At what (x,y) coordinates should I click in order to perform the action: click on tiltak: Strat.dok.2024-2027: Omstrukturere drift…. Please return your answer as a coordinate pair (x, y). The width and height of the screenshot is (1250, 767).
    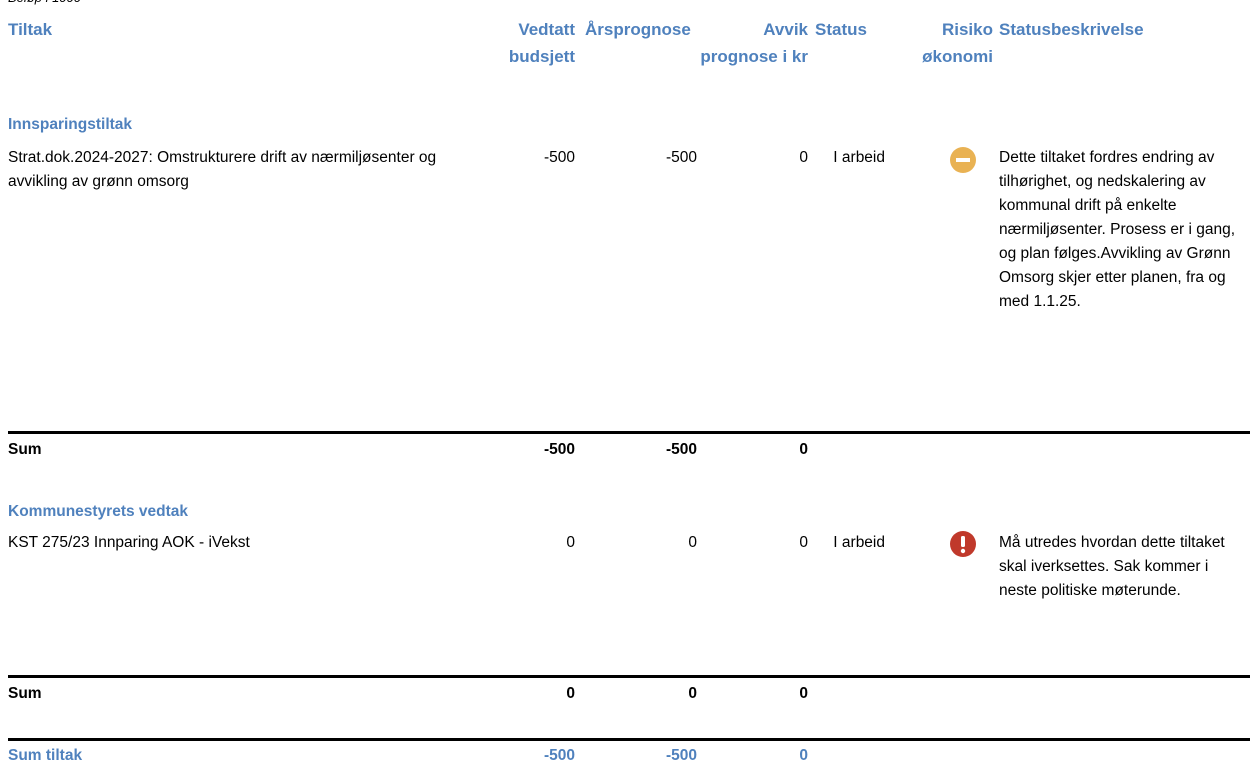
    Looking at the image, I should click on (222, 169).